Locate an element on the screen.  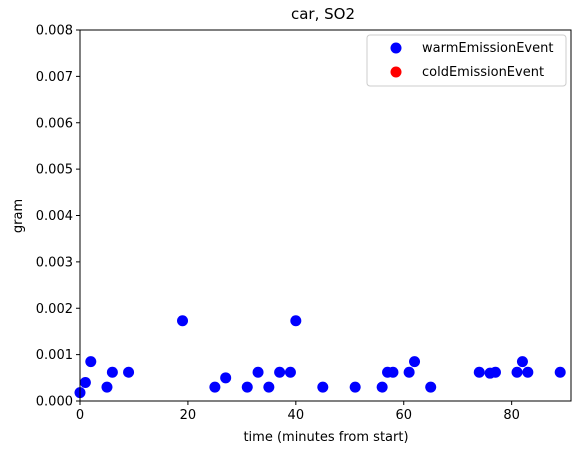
y-tick-label: 0.008 is located at coordinates (54, 31).